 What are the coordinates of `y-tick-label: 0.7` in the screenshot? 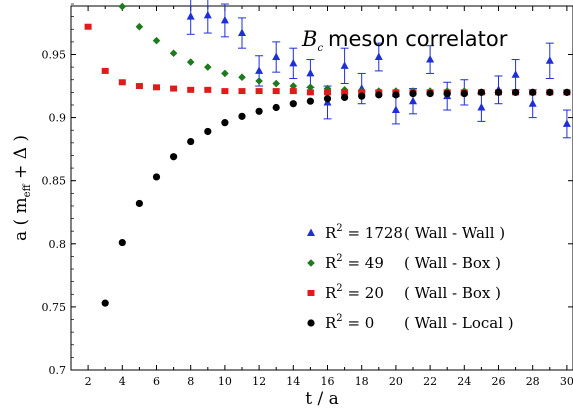 It's located at (58, 370).